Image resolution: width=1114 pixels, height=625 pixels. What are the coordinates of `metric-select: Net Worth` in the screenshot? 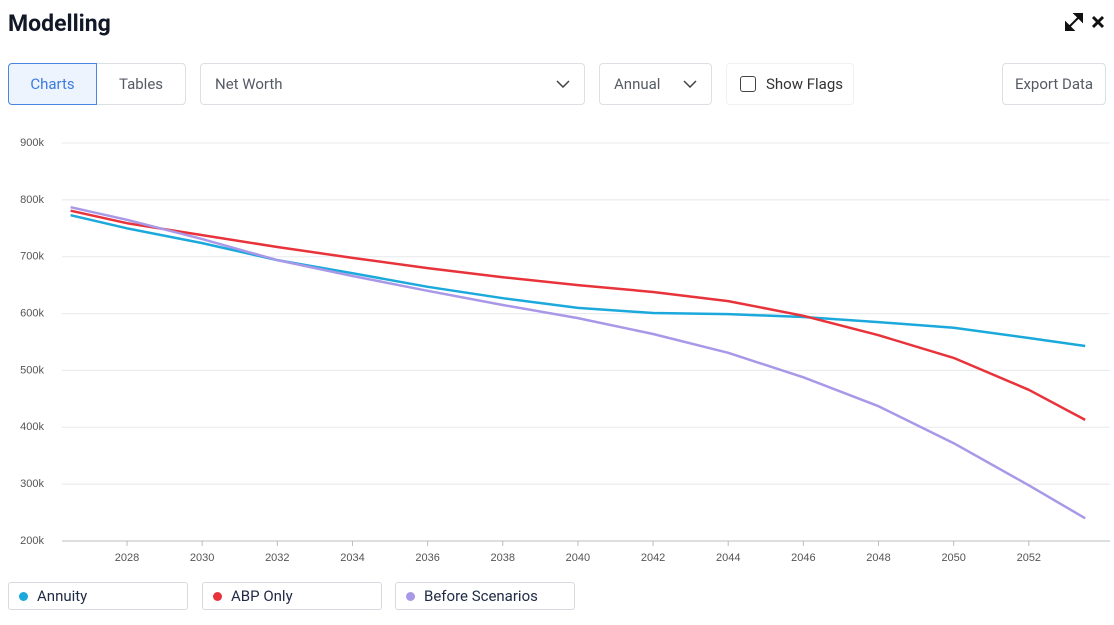 It's located at (392, 84).